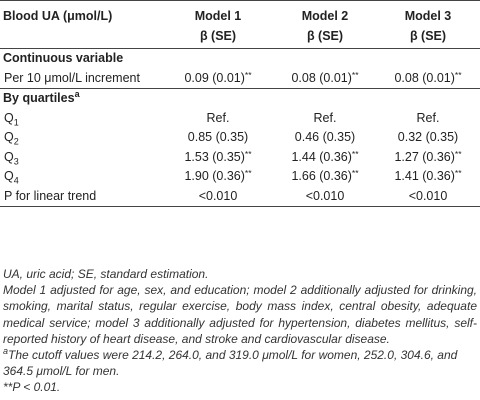 The height and width of the screenshot is (400, 480). What do you see at coordinates (11, 119) in the screenshot?
I see `row-label-q1: Q1` at bounding box center [11, 119].